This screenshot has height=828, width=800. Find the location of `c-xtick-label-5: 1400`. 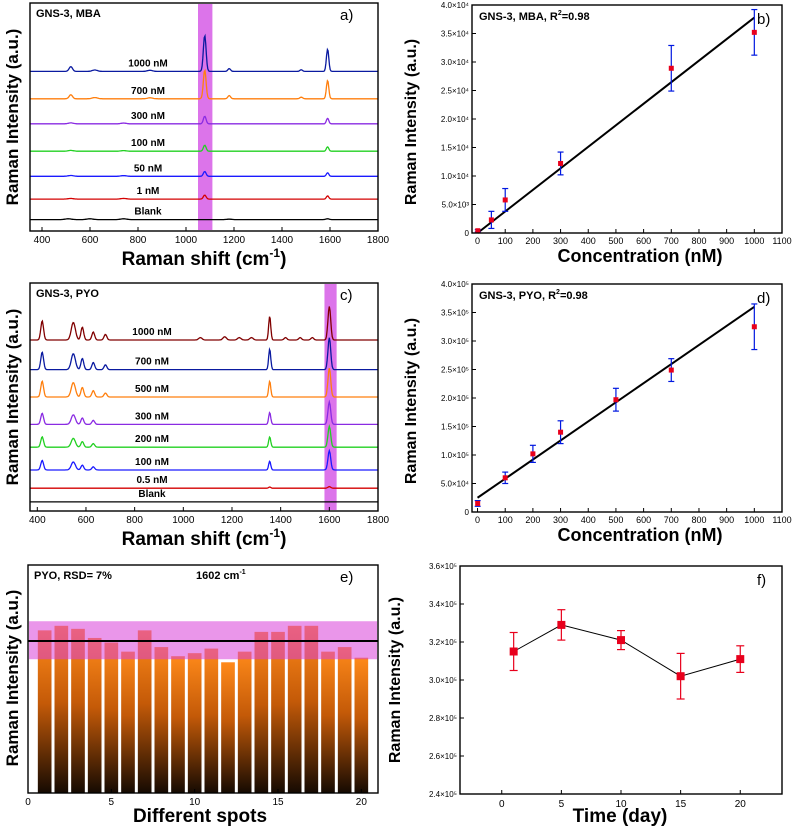

c-xtick-label-5: 1400 is located at coordinates (281, 520).